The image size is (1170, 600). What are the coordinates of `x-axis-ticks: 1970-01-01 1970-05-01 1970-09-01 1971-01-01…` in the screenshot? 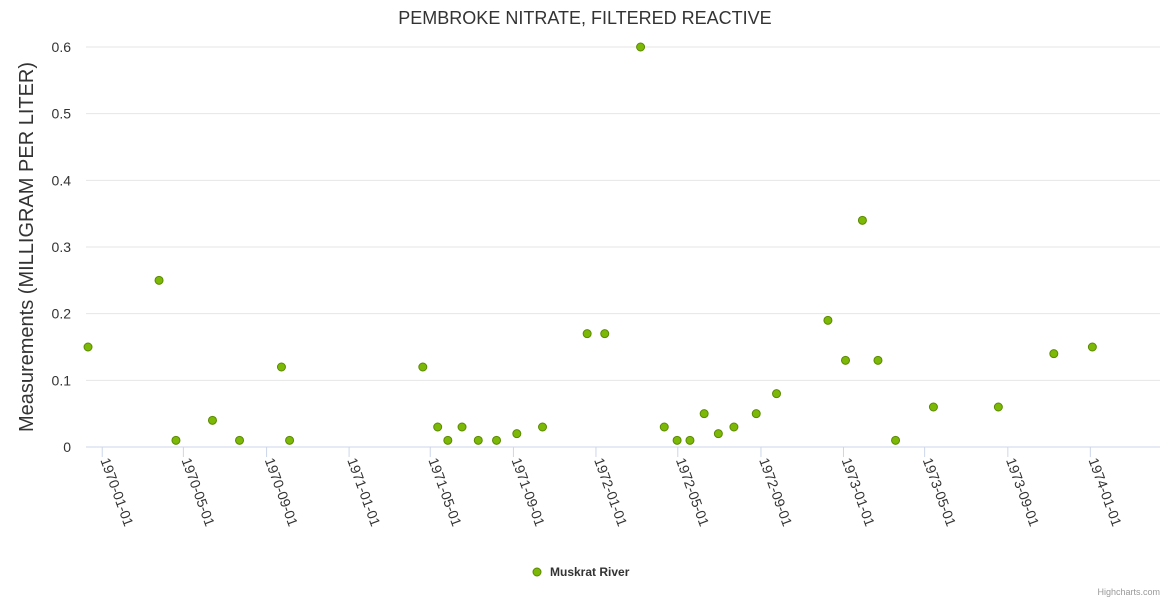 It's located at (611, 488).